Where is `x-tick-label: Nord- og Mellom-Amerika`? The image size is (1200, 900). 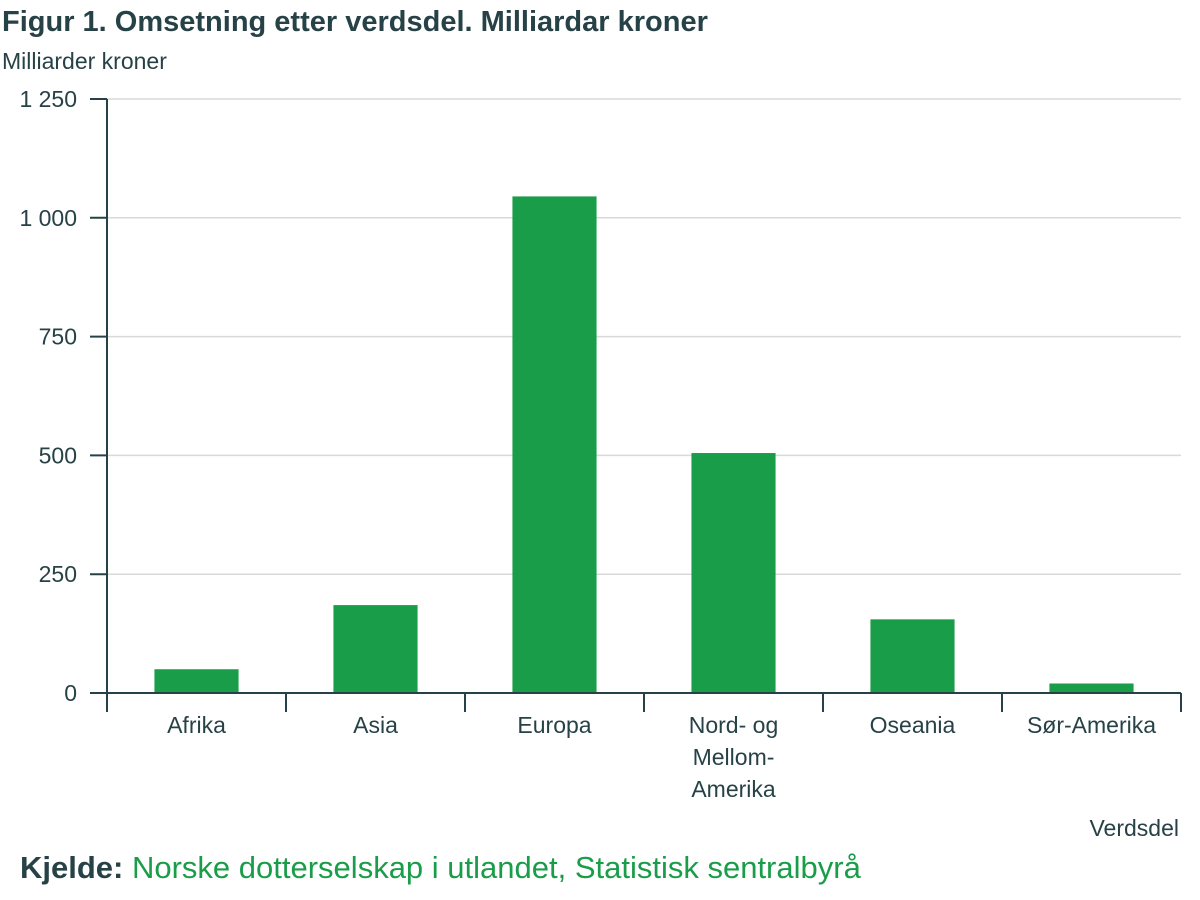 x-tick-label: Nord- og Mellom-Amerika is located at coordinates (733, 757).